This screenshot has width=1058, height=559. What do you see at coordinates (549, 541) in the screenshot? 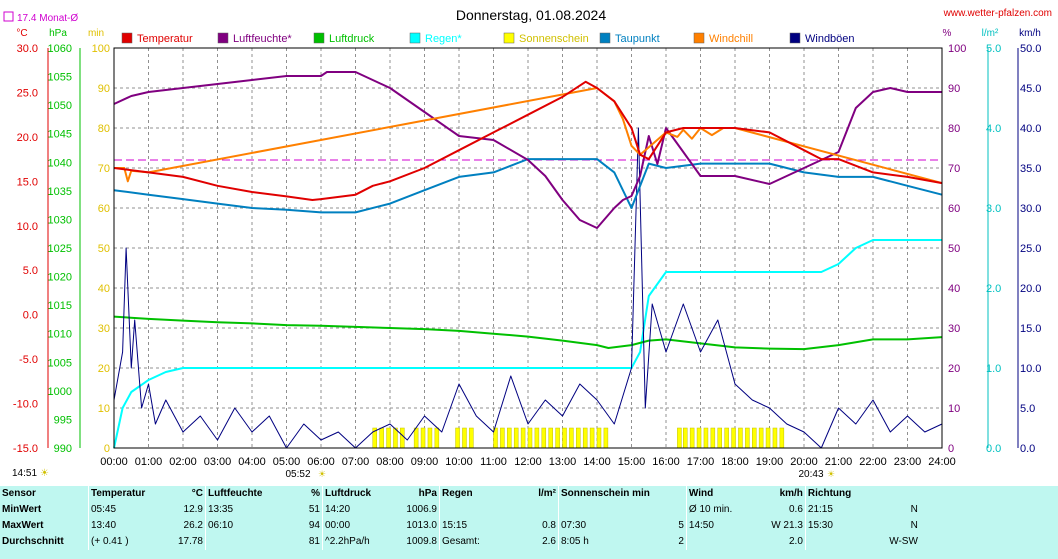
I see `stats-cell: 2.6` at bounding box center [549, 541].